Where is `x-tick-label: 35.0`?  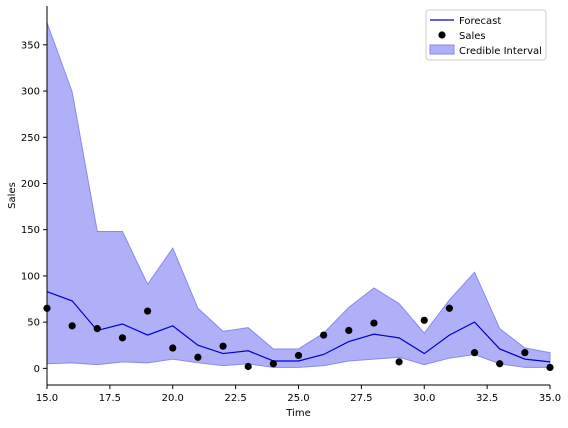 x-tick-label: 35.0 is located at coordinates (550, 398).